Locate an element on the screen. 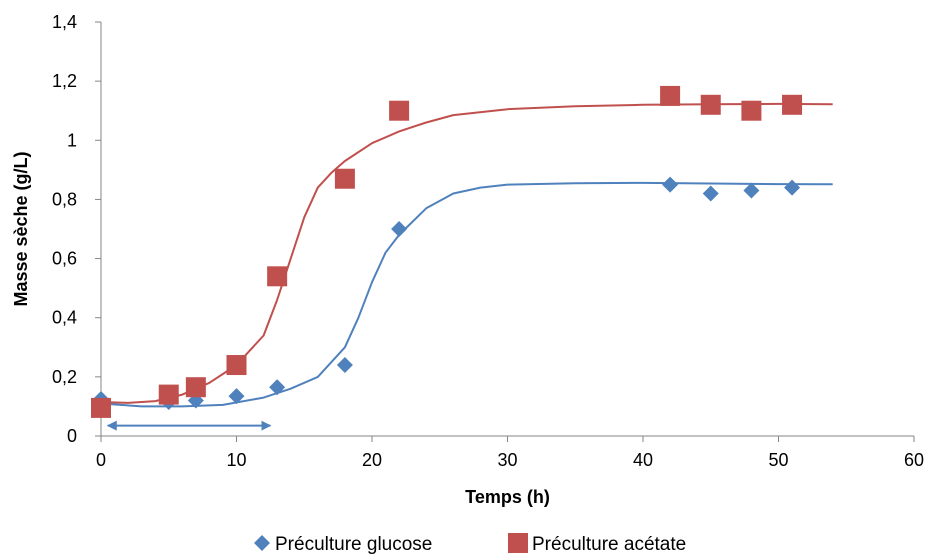 The height and width of the screenshot is (556, 934). x-tick-label: 40 is located at coordinates (643, 460).